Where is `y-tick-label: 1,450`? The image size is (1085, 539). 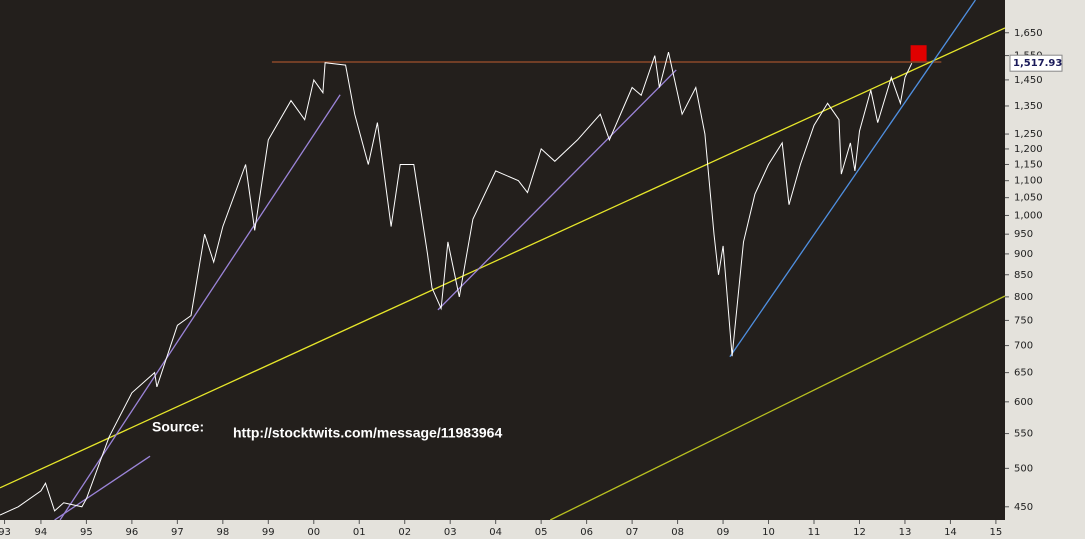
y-tick-label: 1,450 is located at coordinates (1028, 80).